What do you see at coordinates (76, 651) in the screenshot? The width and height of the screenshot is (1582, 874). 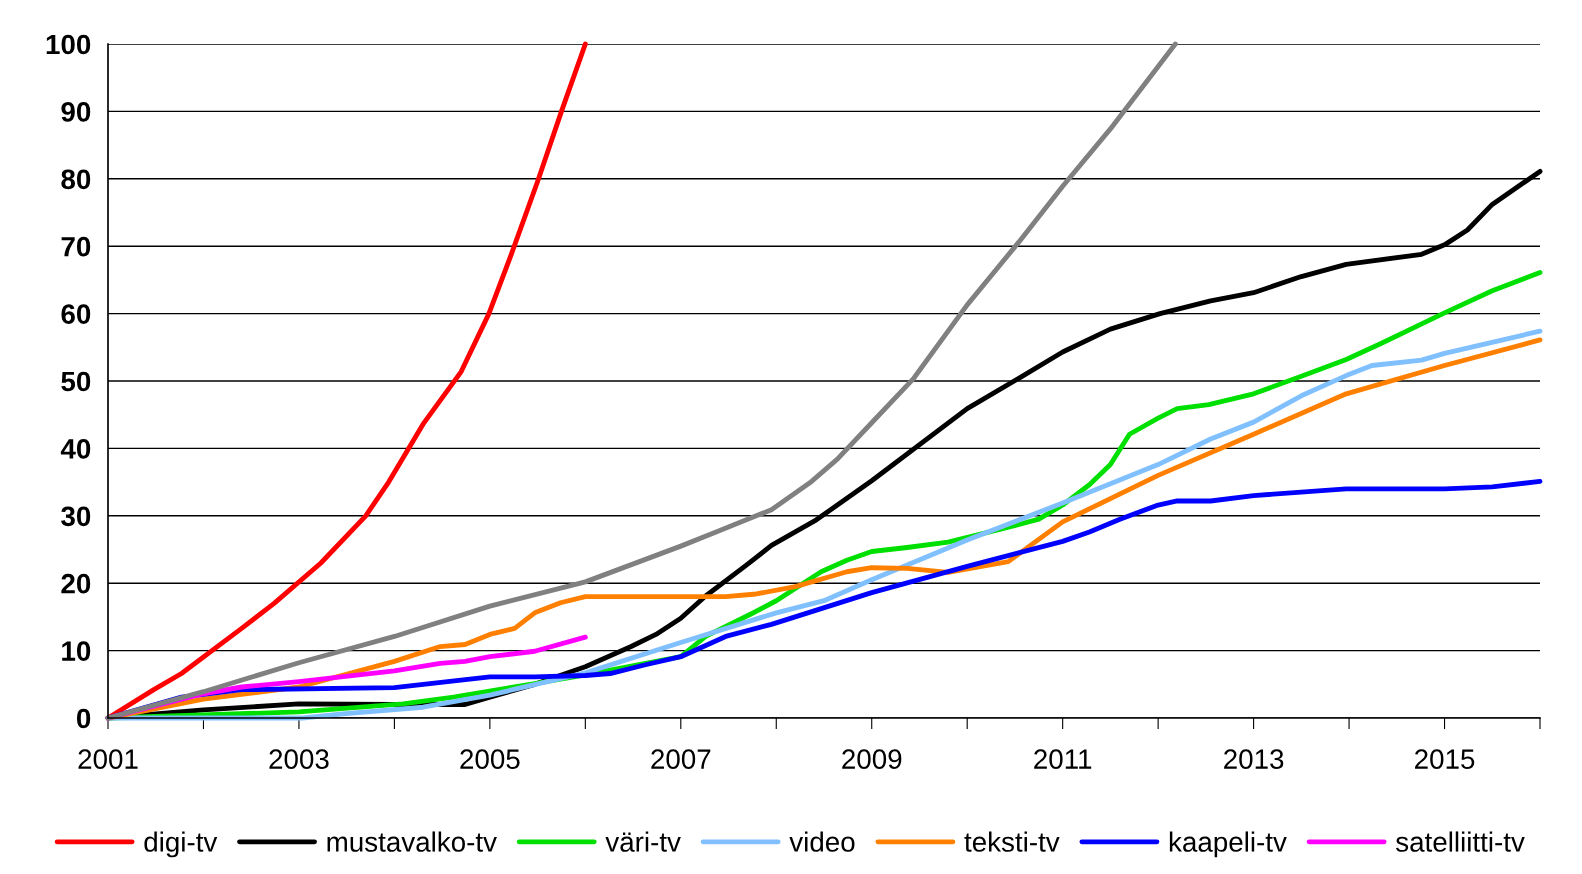 I see `y-tick-label: 10` at bounding box center [76, 651].